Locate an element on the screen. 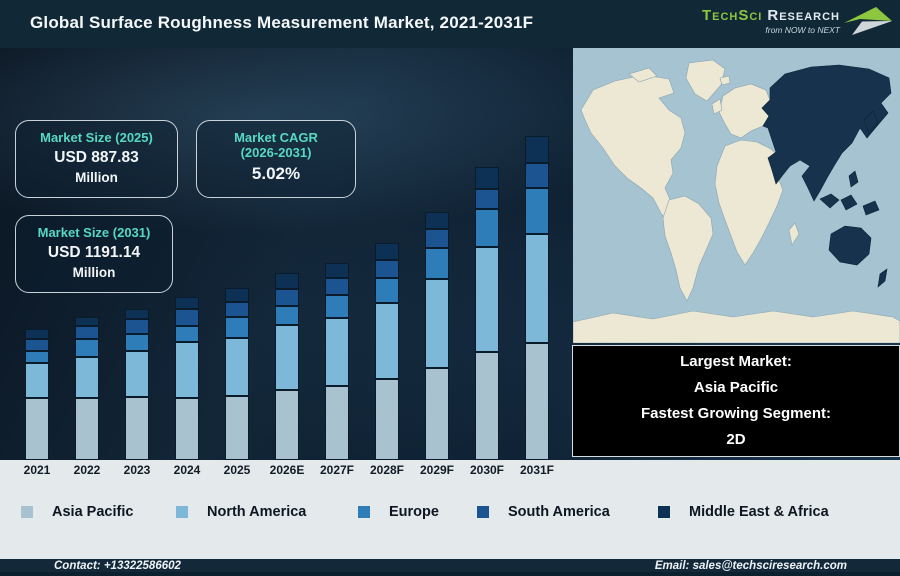 Image resolution: width=900 pixels, height=576 pixels. footer-contact: Contact: +13322586602 is located at coordinates (117, 565).